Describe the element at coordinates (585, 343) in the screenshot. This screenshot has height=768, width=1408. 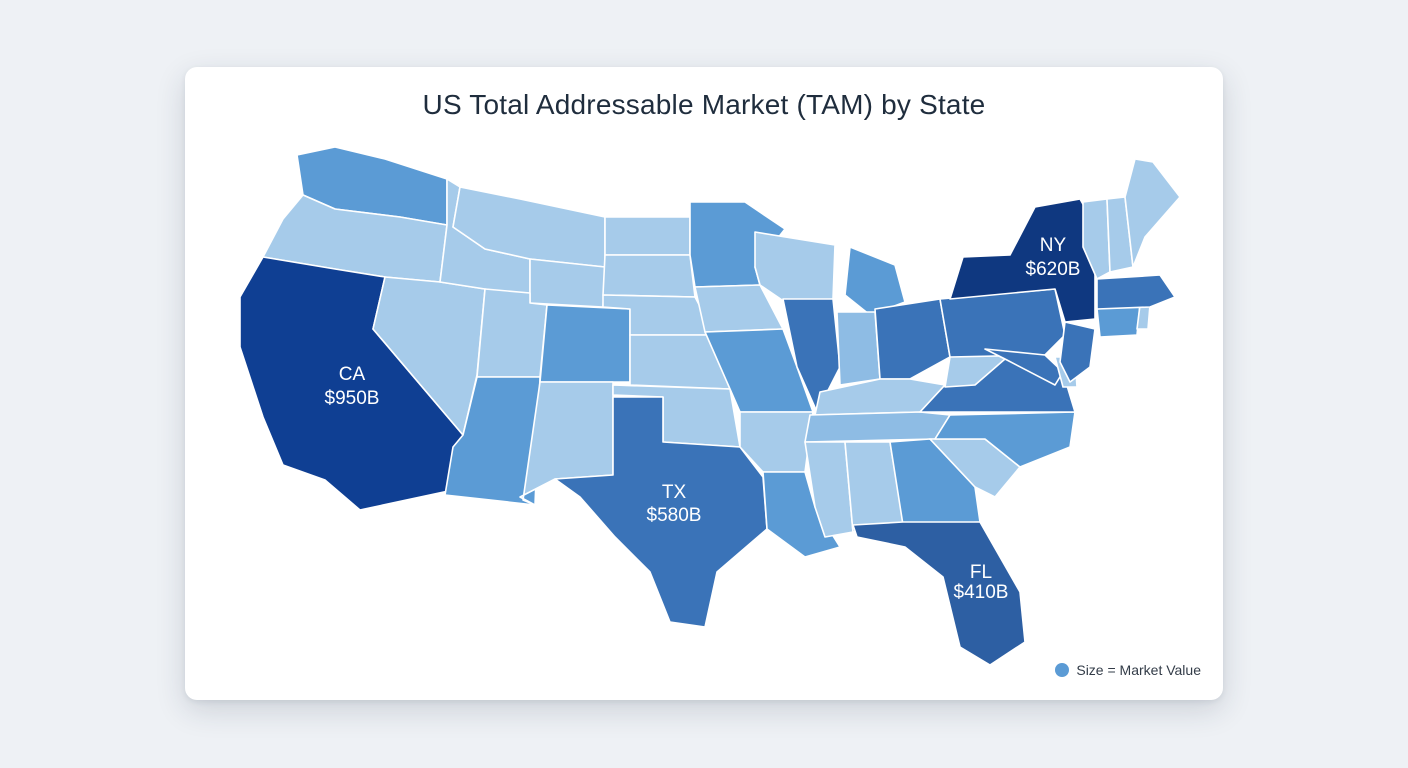
I see `state-co` at that location.